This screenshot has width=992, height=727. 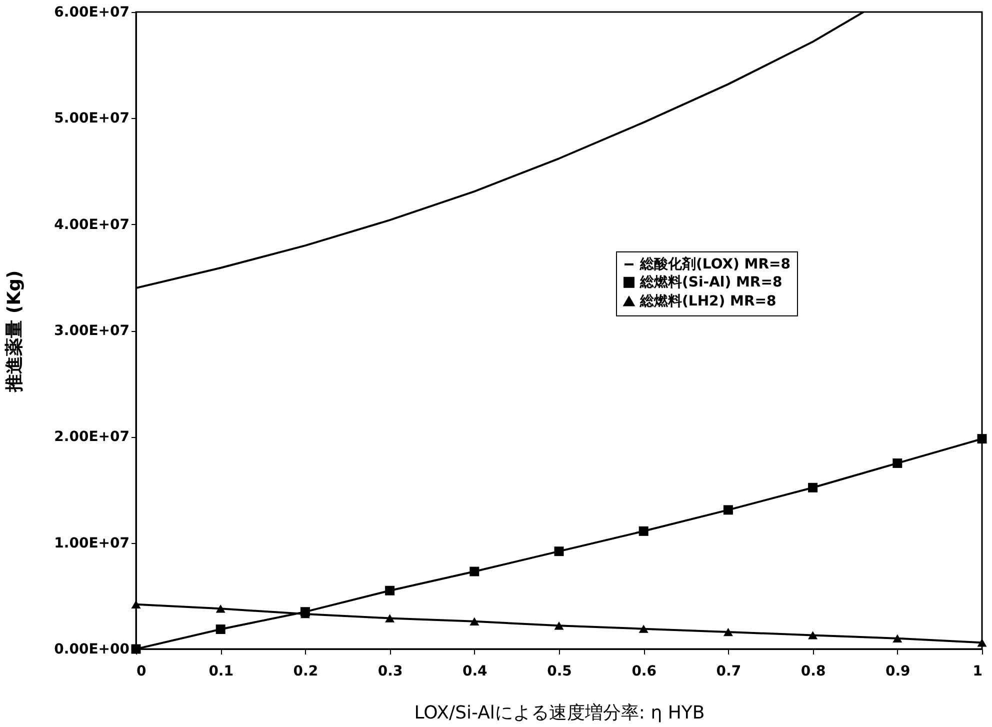 I want to click on x-tick-label: 0.5, so click(x=559, y=672).